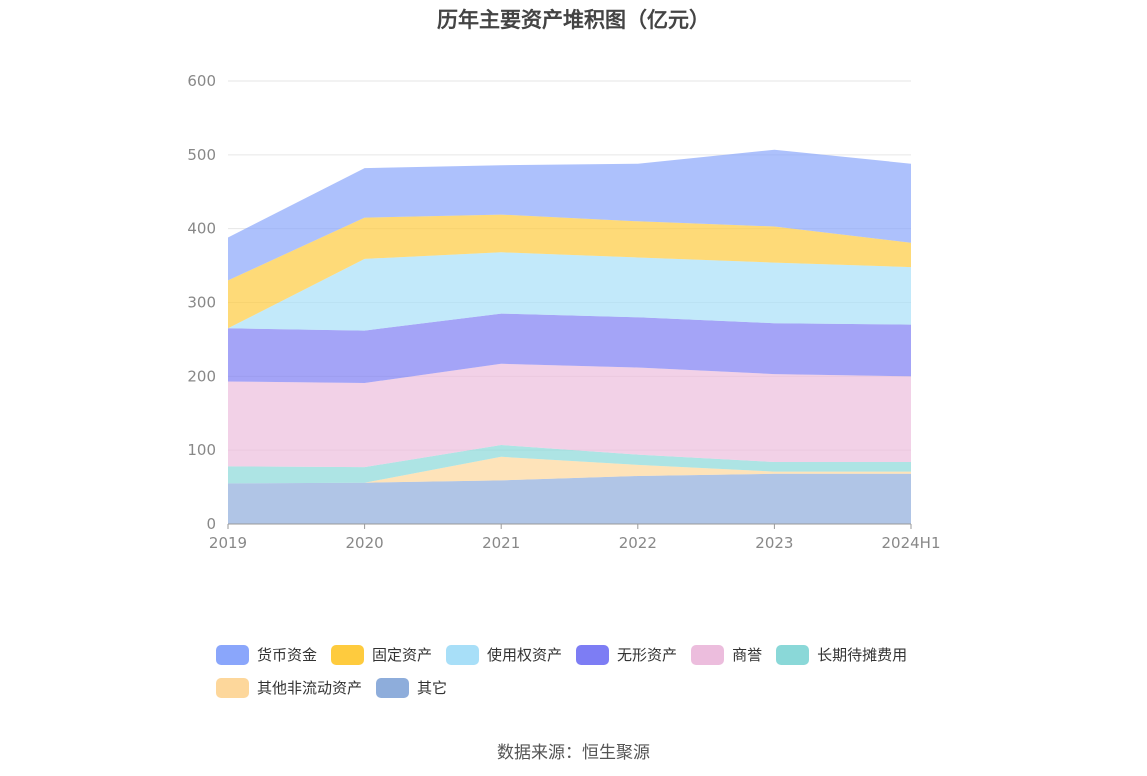 The height and width of the screenshot is (776, 1147). Describe the element at coordinates (911, 543) in the screenshot. I see `x-tick-label: 2024H1` at that location.